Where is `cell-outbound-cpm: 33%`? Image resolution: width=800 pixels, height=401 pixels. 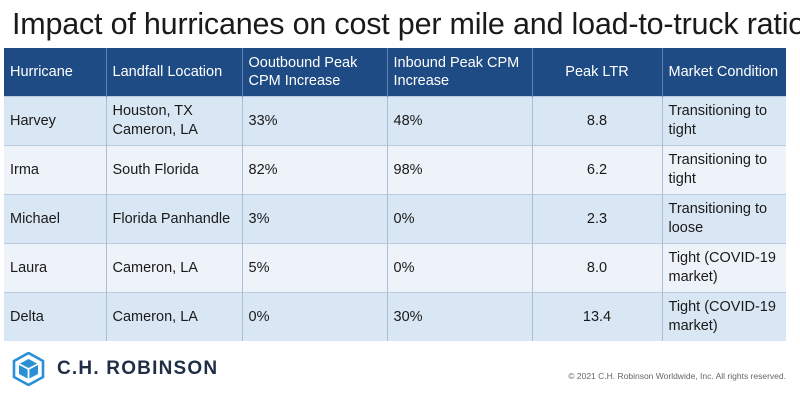 cell-outbound-cpm: 33% is located at coordinates (315, 121).